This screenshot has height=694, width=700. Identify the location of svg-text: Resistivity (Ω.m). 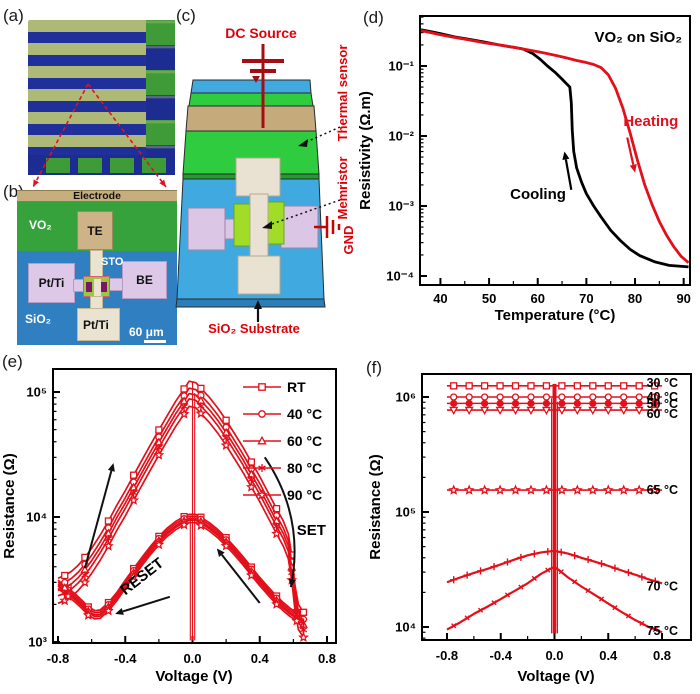
(365, 150).